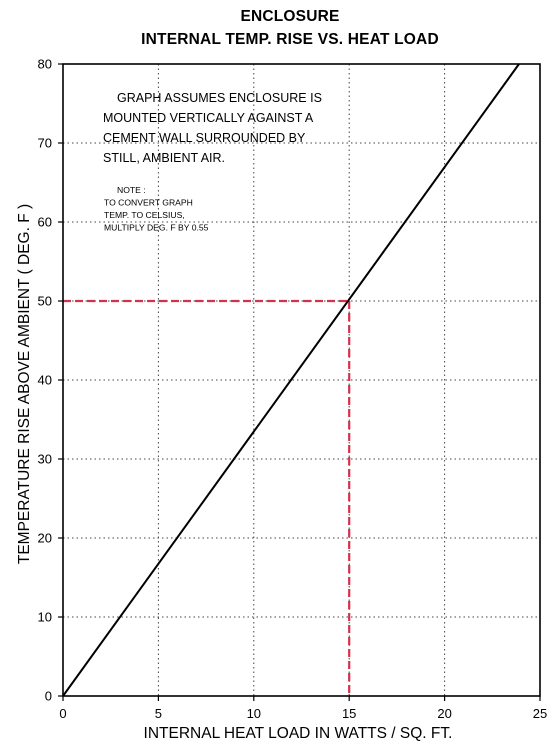 The image size is (550, 741). What do you see at coordinates (164, 158) in the screenshot?
I see `annotation-line: STILL, AMBIENT AIR.` at bounding box center [164, 158].